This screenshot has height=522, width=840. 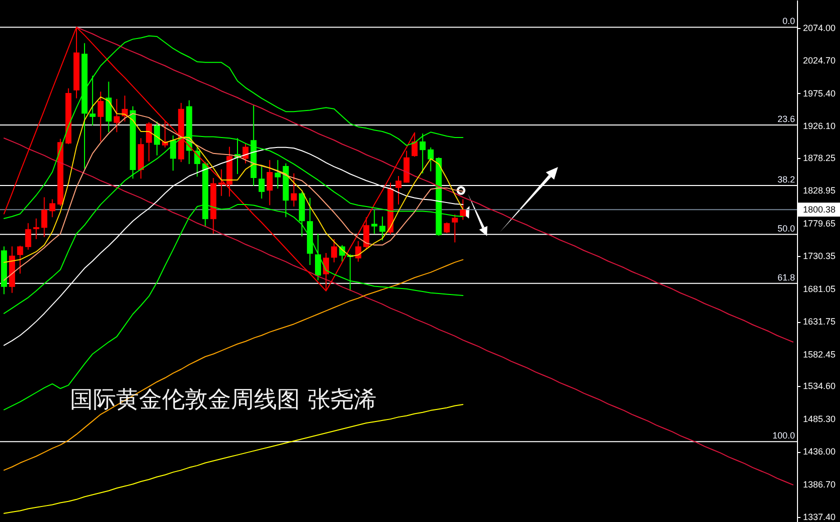 What do you see at coordinates (819, 61) in the screenshot?
I see `y-tick-label: 2024.70` at bounding box center [819, 61].